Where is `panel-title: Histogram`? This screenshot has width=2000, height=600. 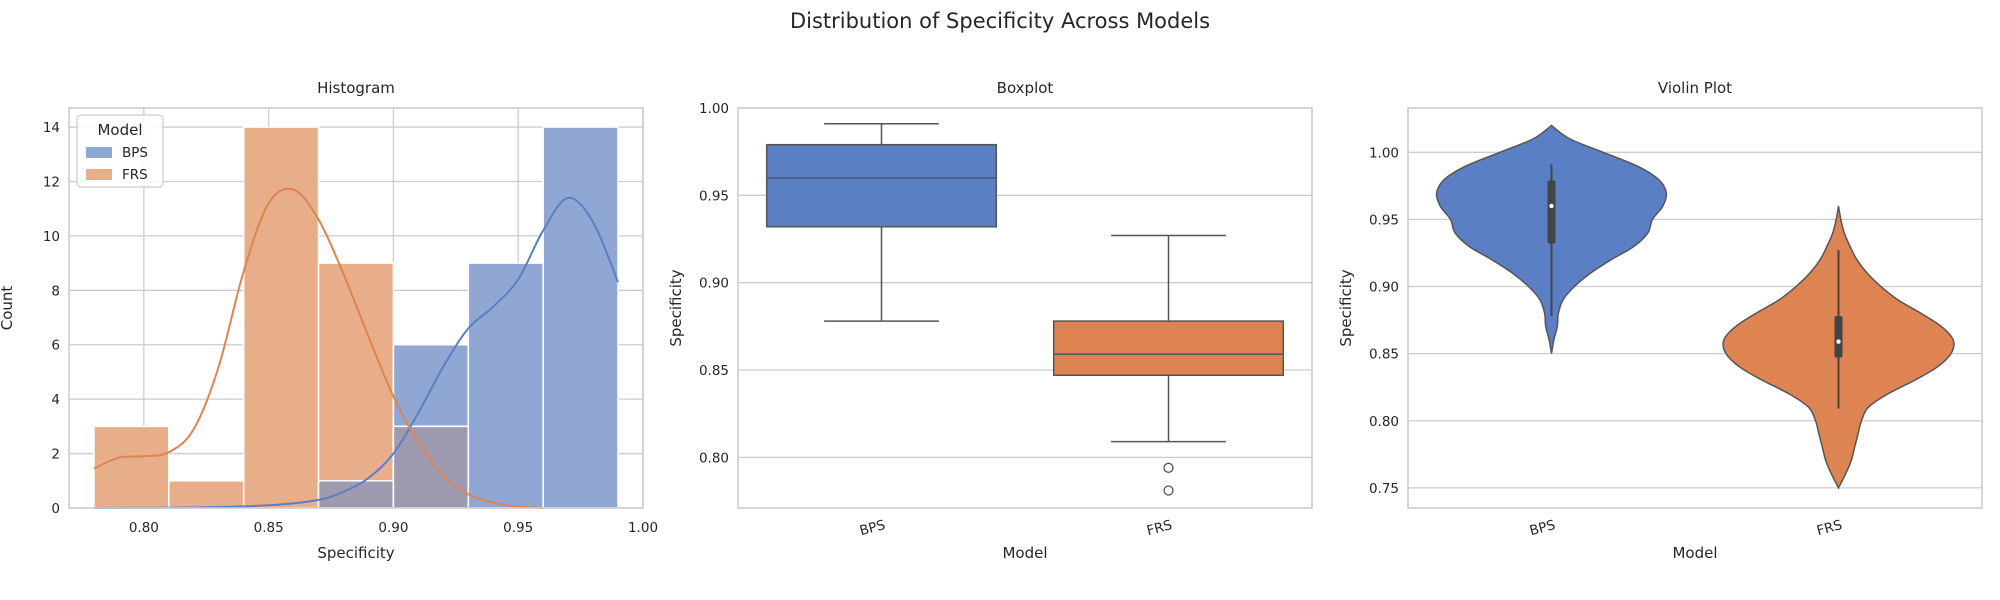 panel-title: Histogram is located at coordinates (356, 88).